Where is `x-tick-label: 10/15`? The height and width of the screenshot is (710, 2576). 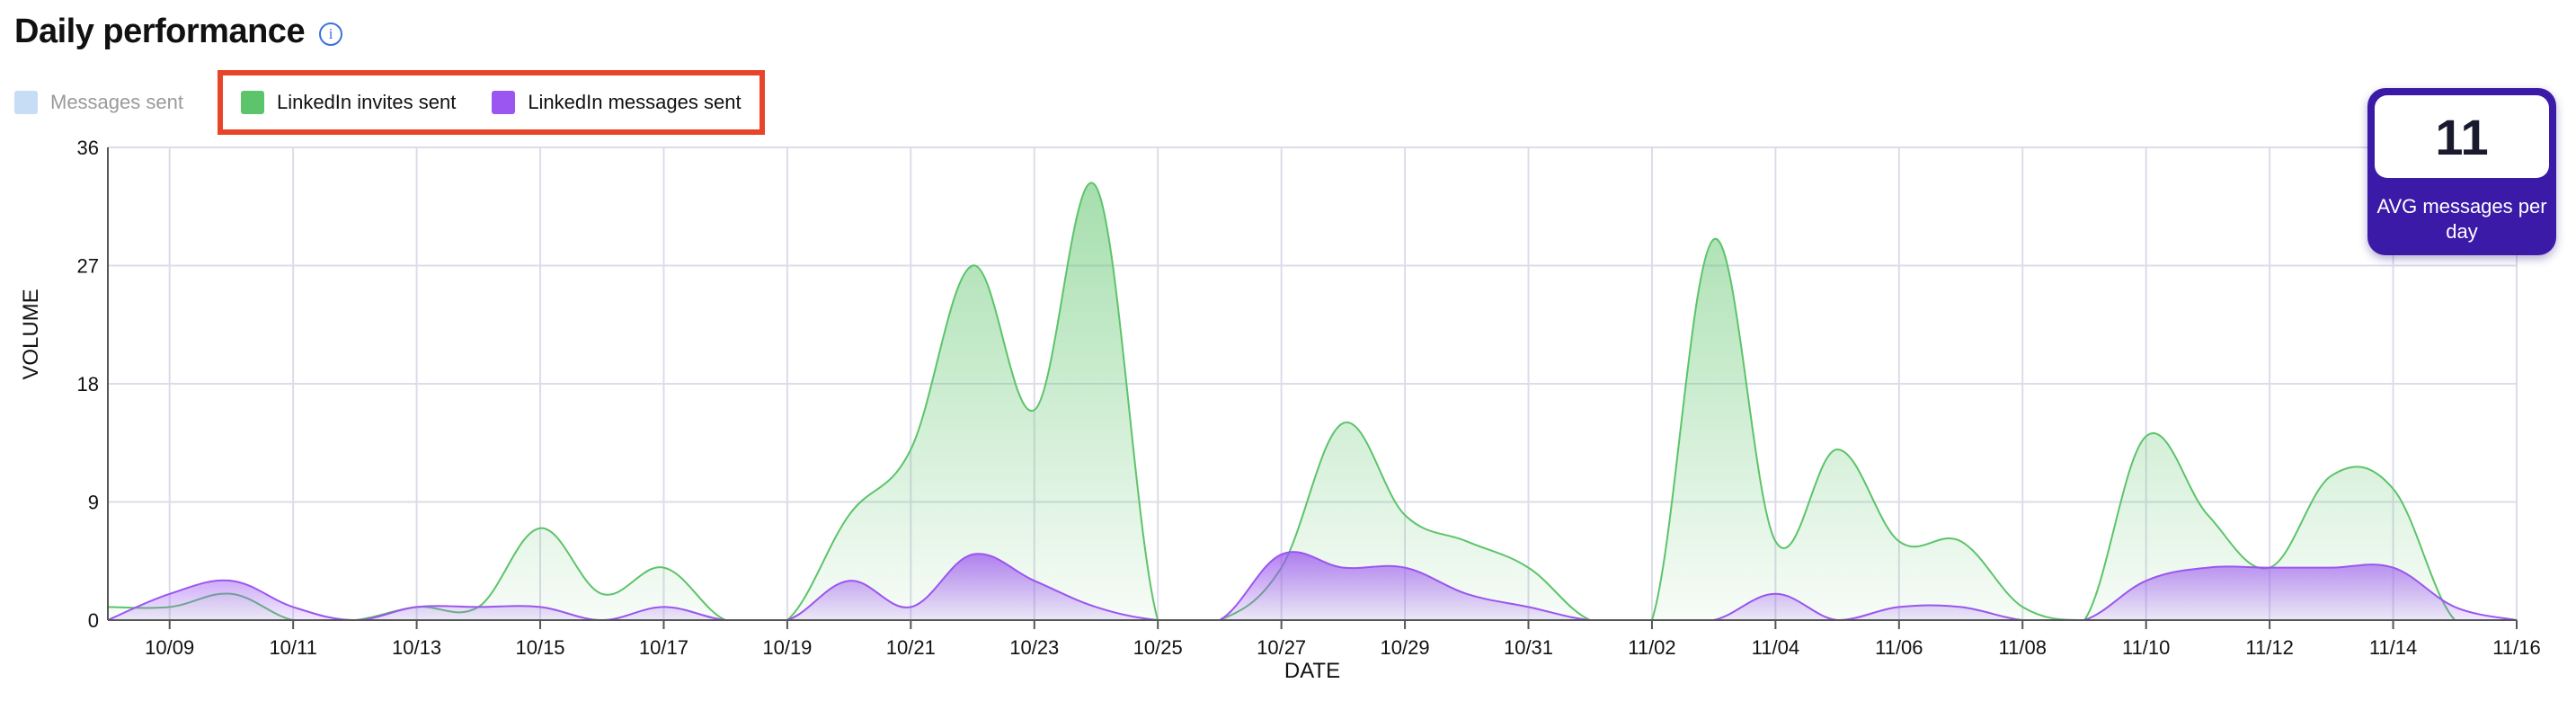
x-tick-label: 10/15 is located at coordinates (539, 648).